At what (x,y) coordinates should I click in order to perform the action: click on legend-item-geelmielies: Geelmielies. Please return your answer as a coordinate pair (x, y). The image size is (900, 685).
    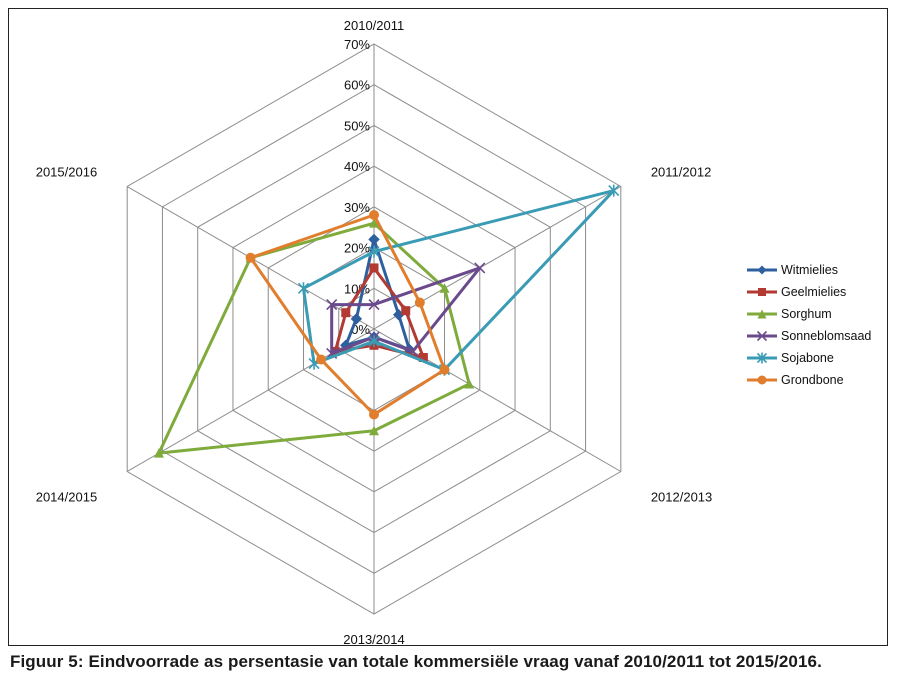
    Looking at the image, I should click on (809, 292).